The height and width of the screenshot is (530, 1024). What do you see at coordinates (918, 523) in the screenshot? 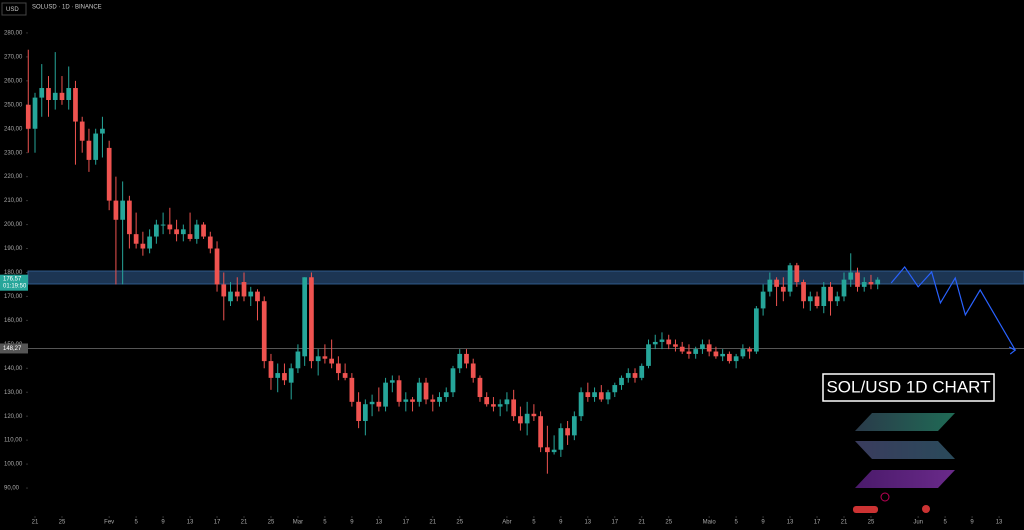
I see `x-tick-label: Jun` at bounding box center [918, 523].